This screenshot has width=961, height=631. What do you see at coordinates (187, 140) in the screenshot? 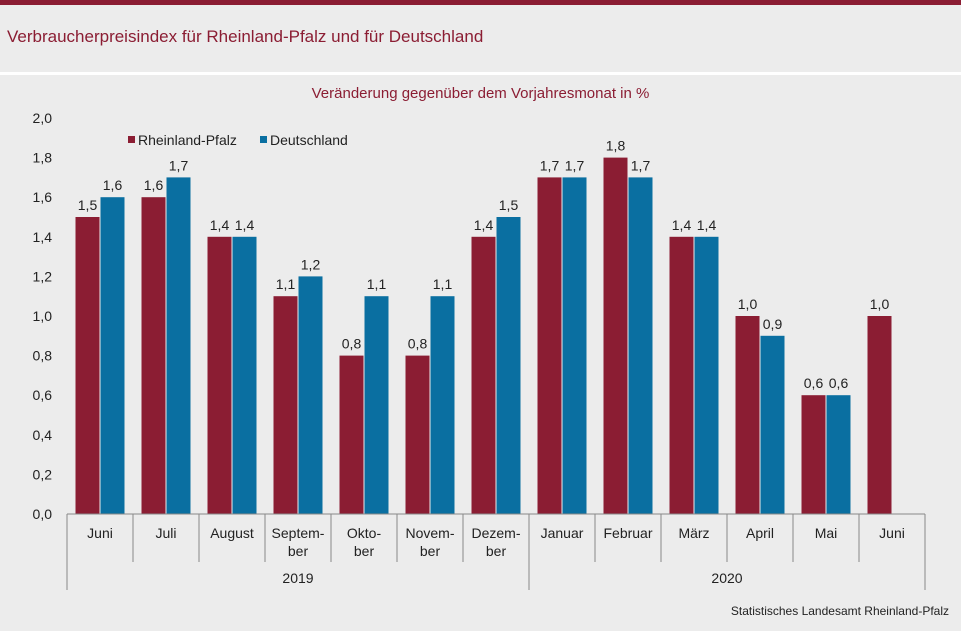
I see `legend-label: Rheinland-Pfalz` at bounding box center [187, 140].